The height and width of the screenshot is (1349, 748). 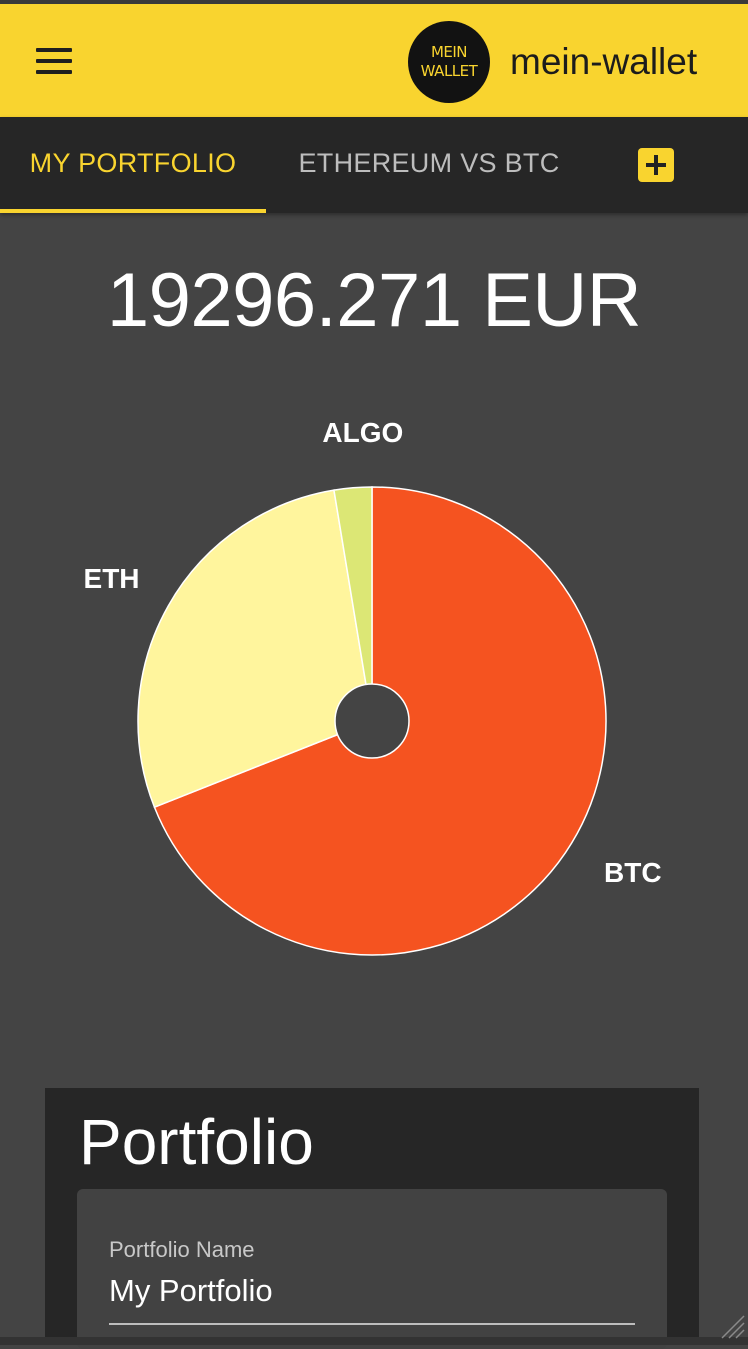 I want to click on window-top-edge, so click(x=374, y=2).